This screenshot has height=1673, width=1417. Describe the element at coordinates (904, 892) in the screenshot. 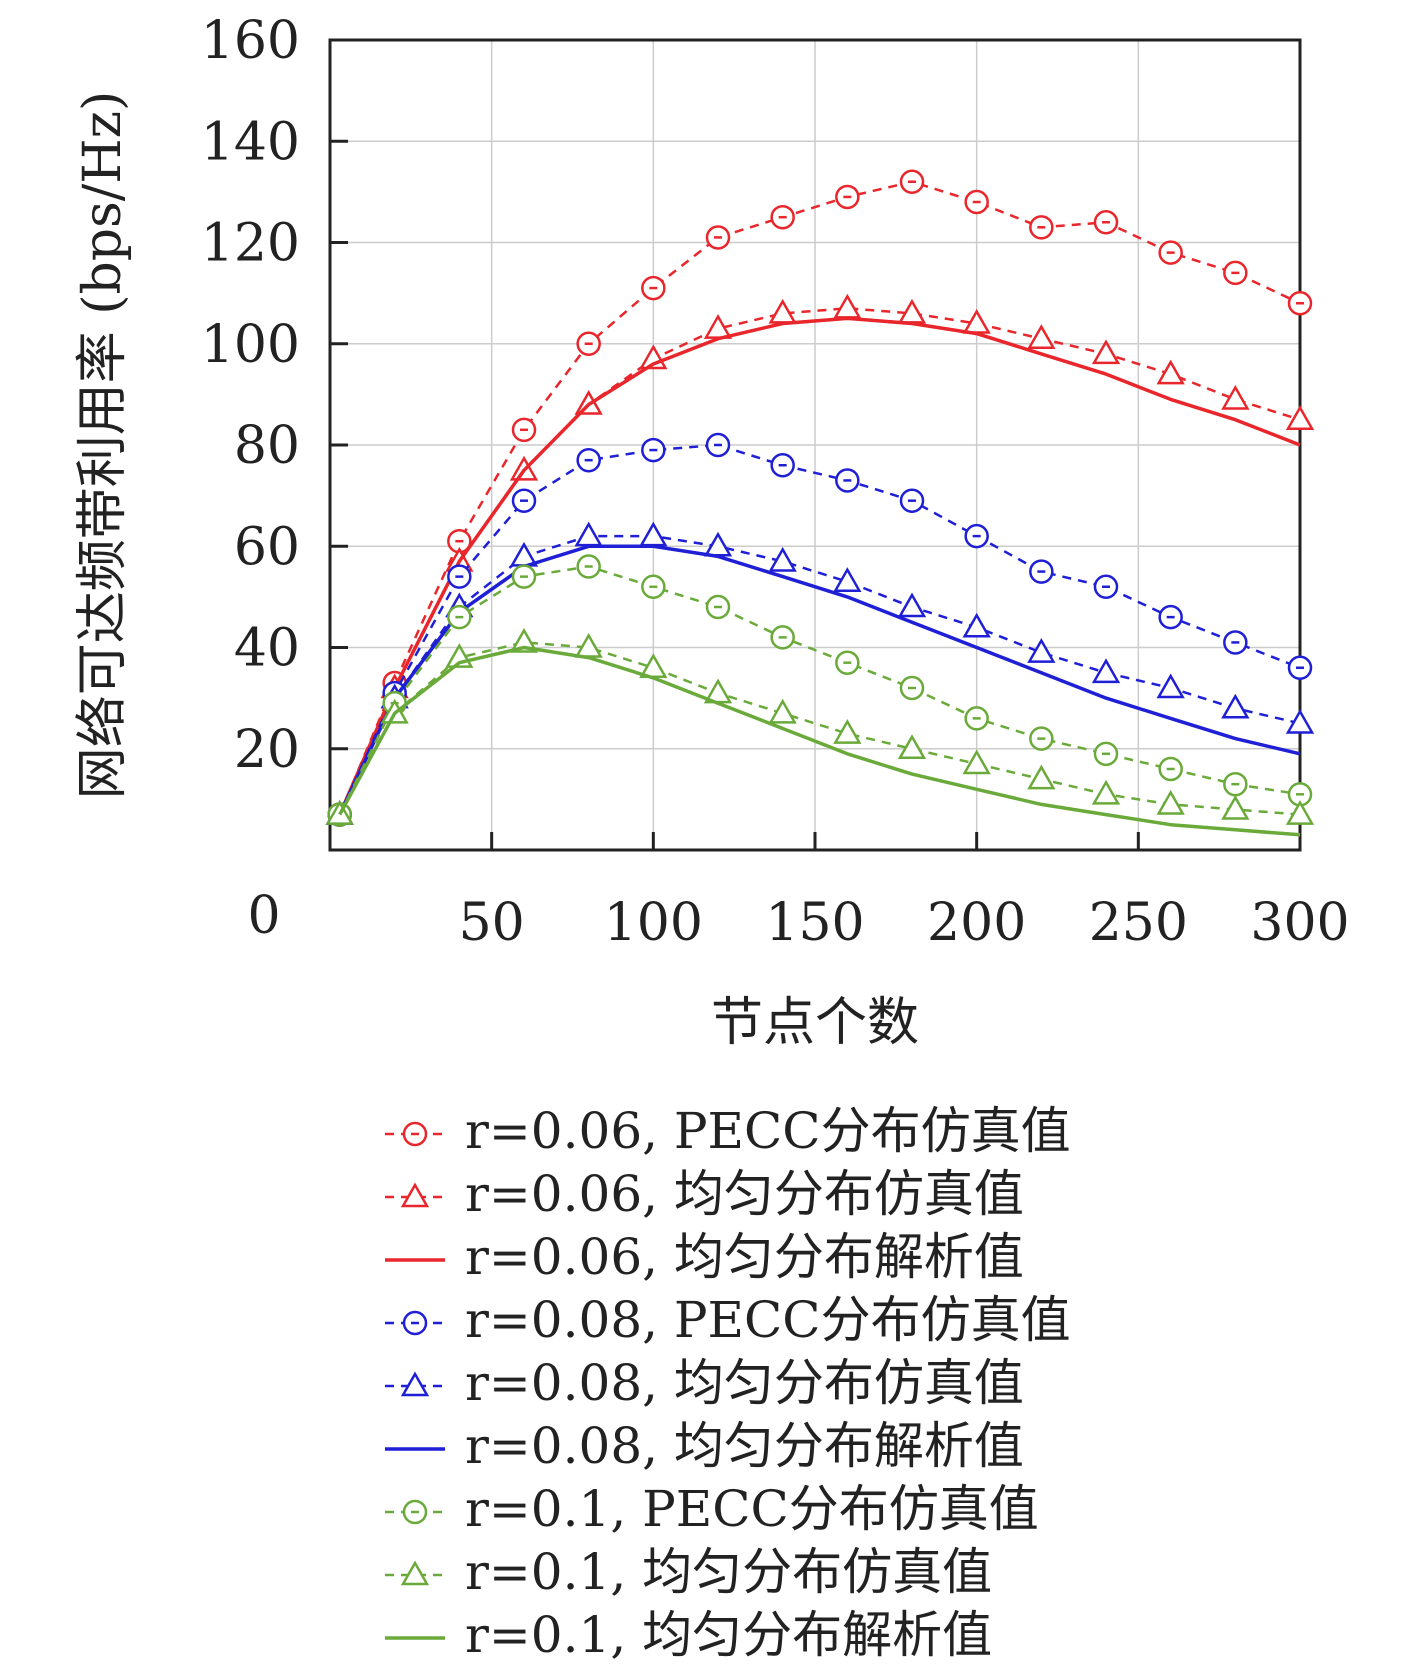

I see `x-axis: 50 100 150 200 250 300` at that location.